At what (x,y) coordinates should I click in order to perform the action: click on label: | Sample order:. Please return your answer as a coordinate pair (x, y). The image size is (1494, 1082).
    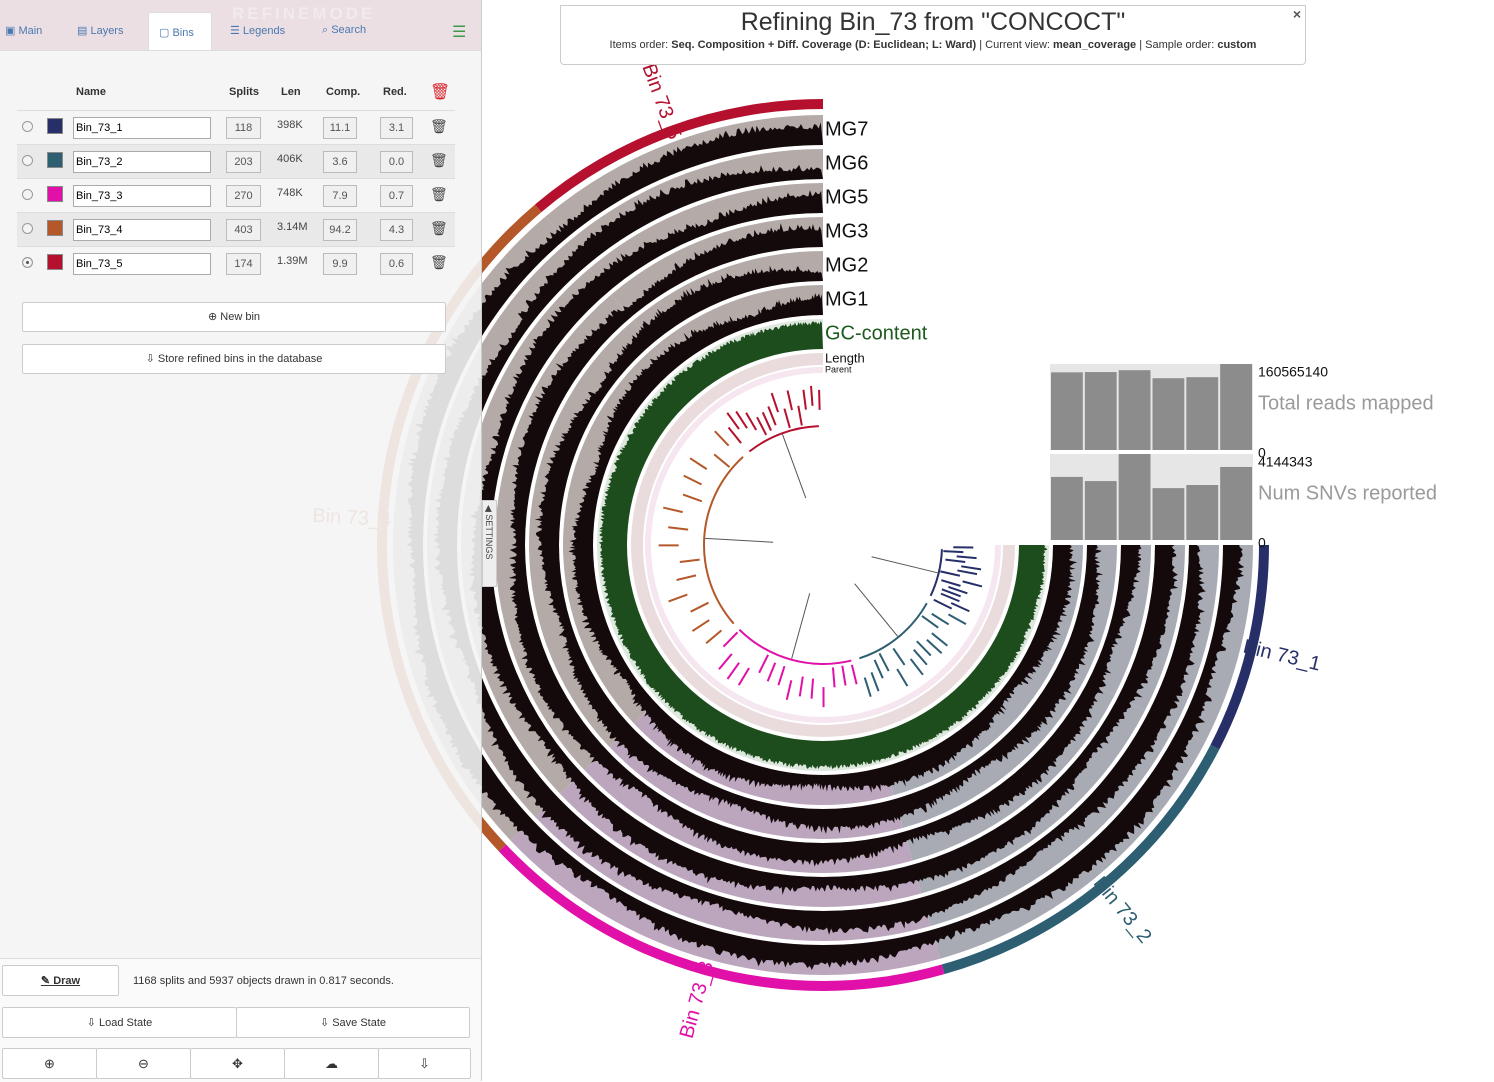
    Looking at the image, I should click on (1176, 45).